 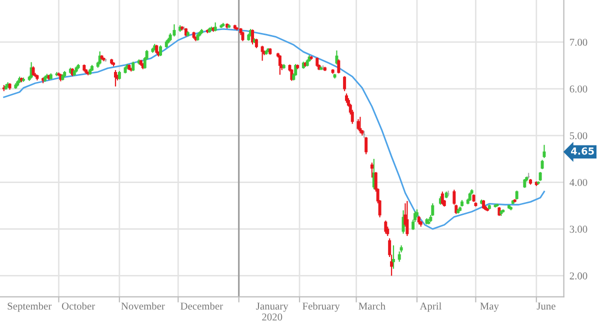 What do you see at coordinates (30, 307) in the screenshot?
I see `x-tick-label: September` at bounding box center [30, 307].